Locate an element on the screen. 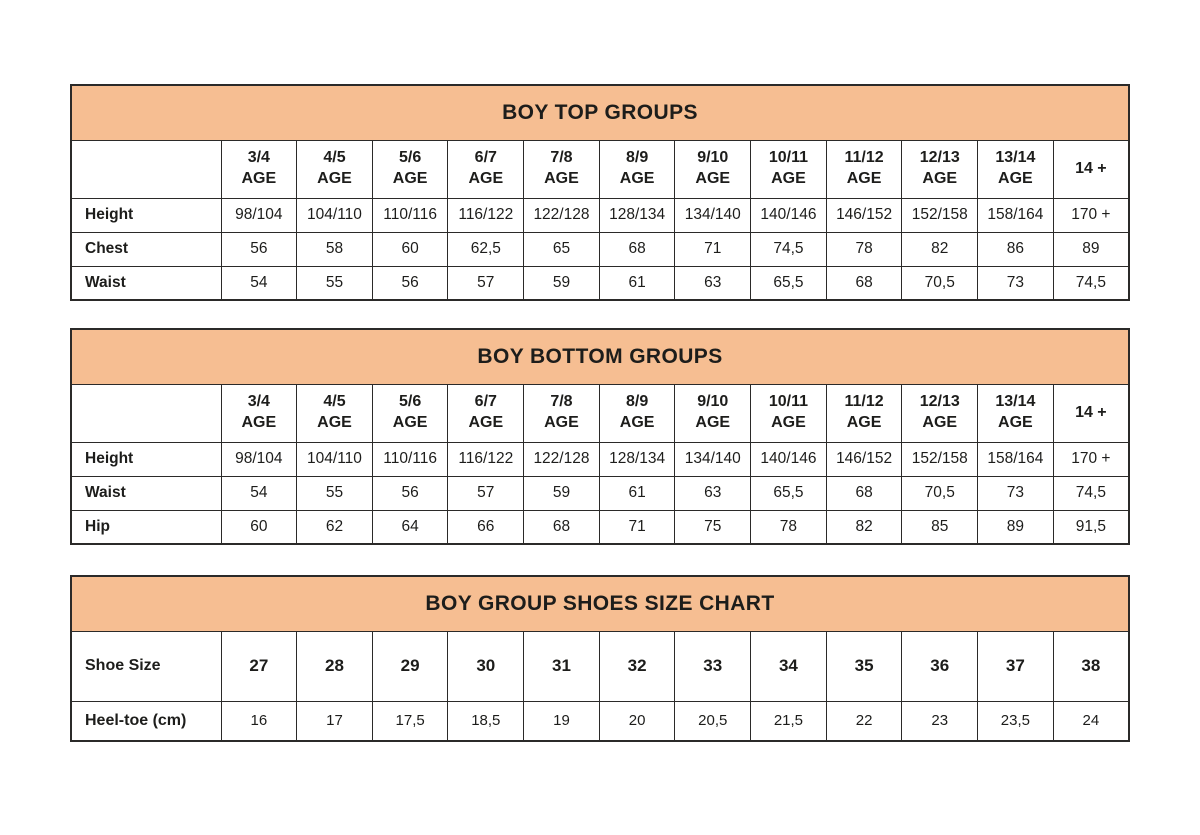  value-cell: 16 is located at coordinates (259, 721).